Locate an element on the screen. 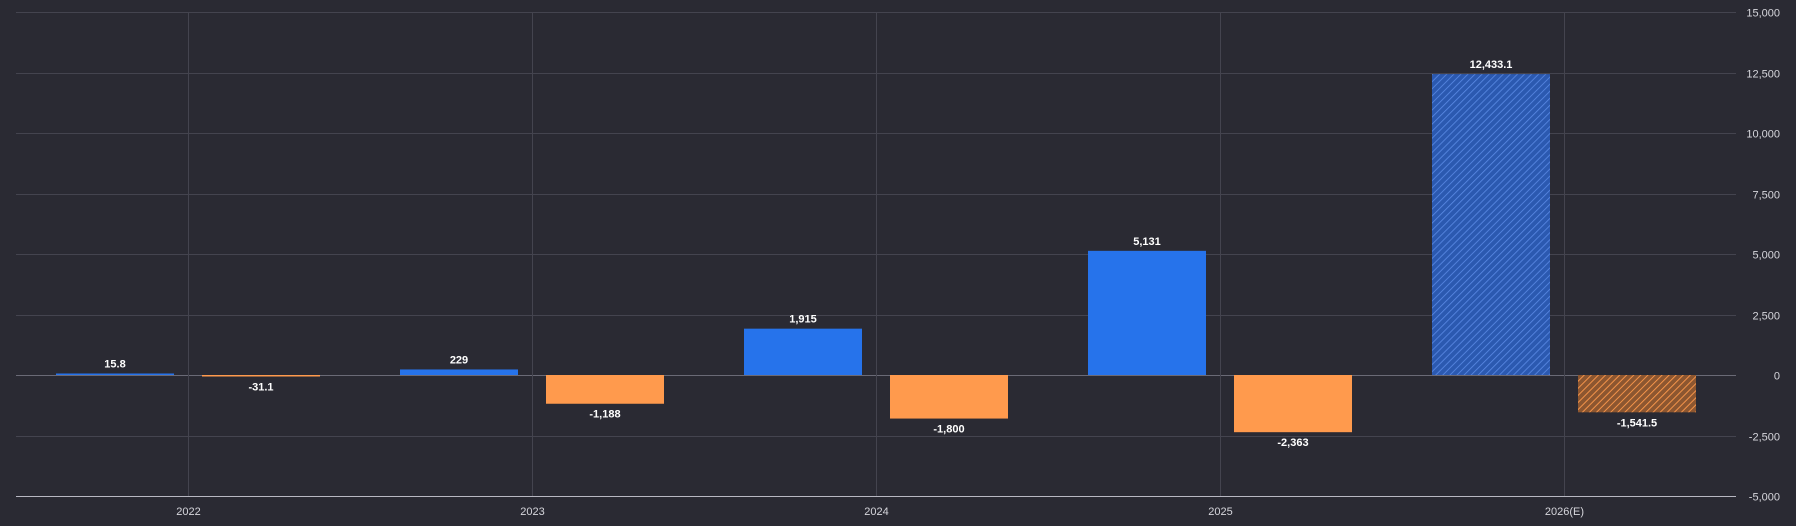 This screenshot has width=1796, height=526. y-tick-label: 15,000 is located at coordinates (1763, 14).